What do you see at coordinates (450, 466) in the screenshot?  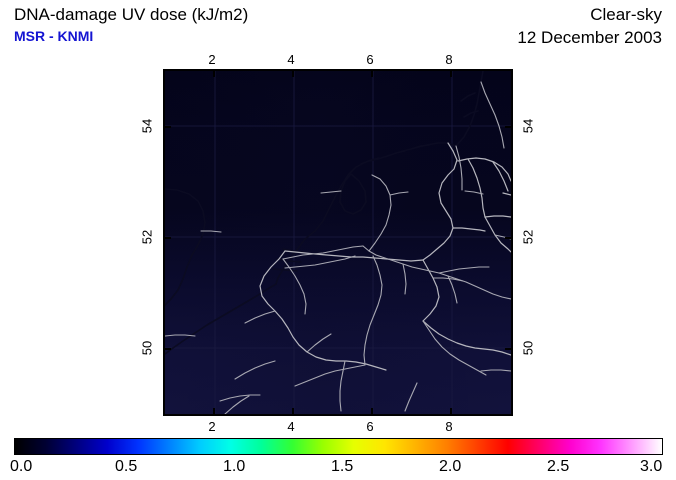 I see `colorbar-label-2: 2.0` at bounding box center [450, 466].